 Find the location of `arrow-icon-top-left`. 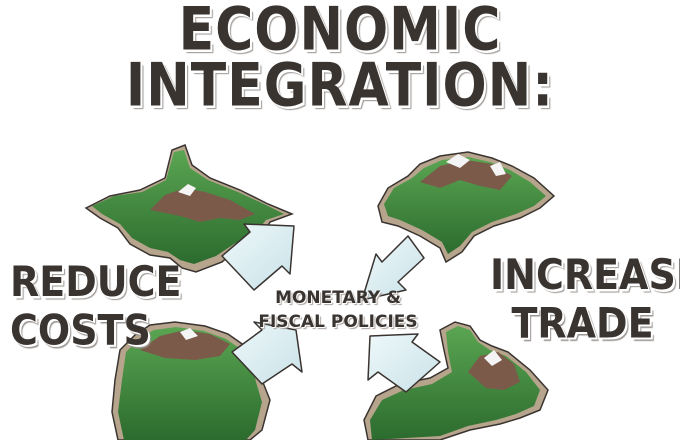

arrow-icon-top-left is located at coordinates (258, 257).